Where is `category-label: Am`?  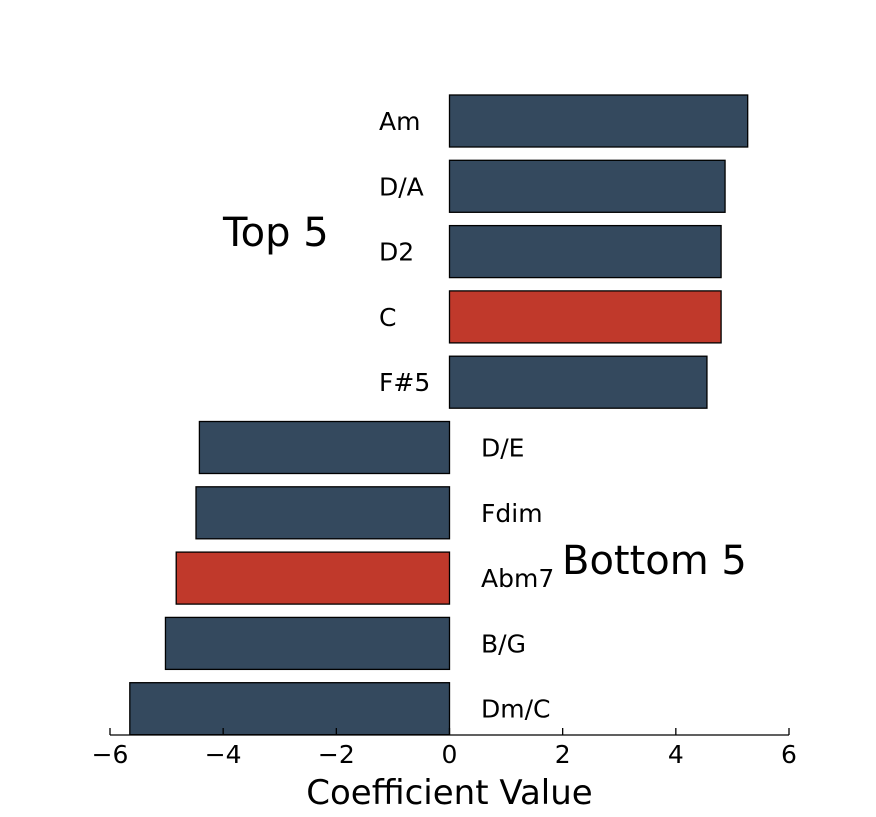 category-label: Am is located at coordinates (399, 121).